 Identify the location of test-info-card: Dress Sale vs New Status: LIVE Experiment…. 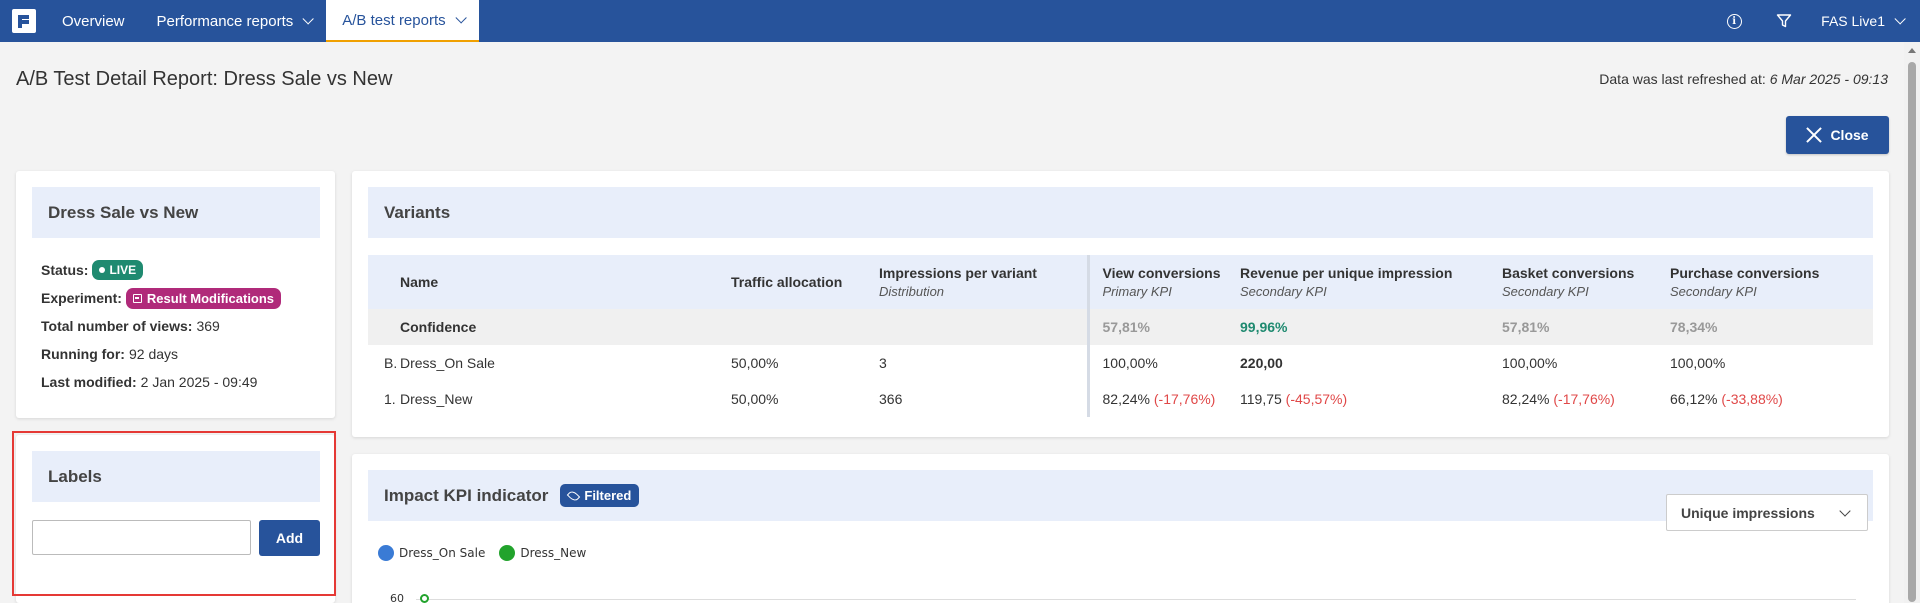
(175, 294).